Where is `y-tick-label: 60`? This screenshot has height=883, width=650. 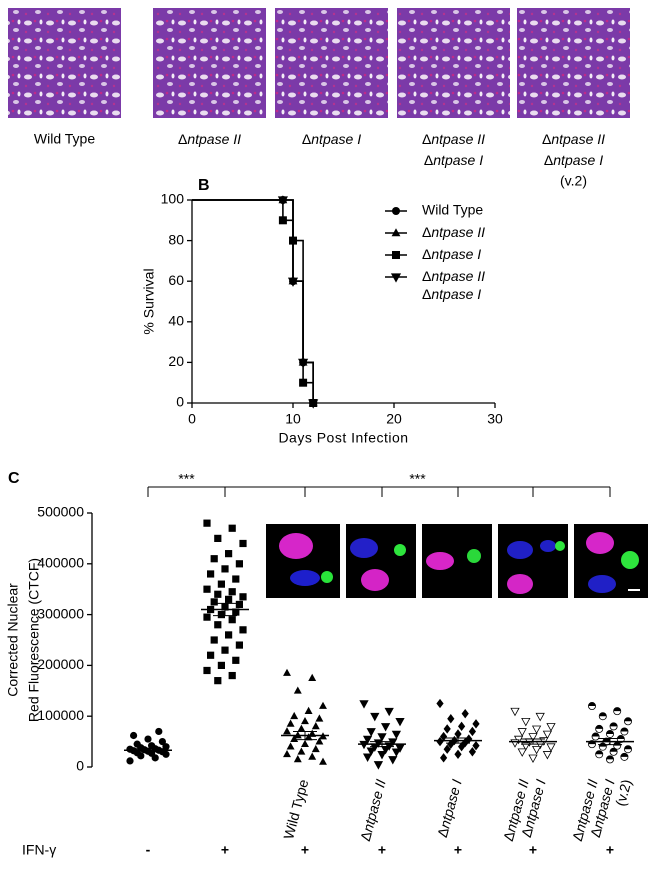
y-tick-label: 60 is located at coordinates (176, 280).